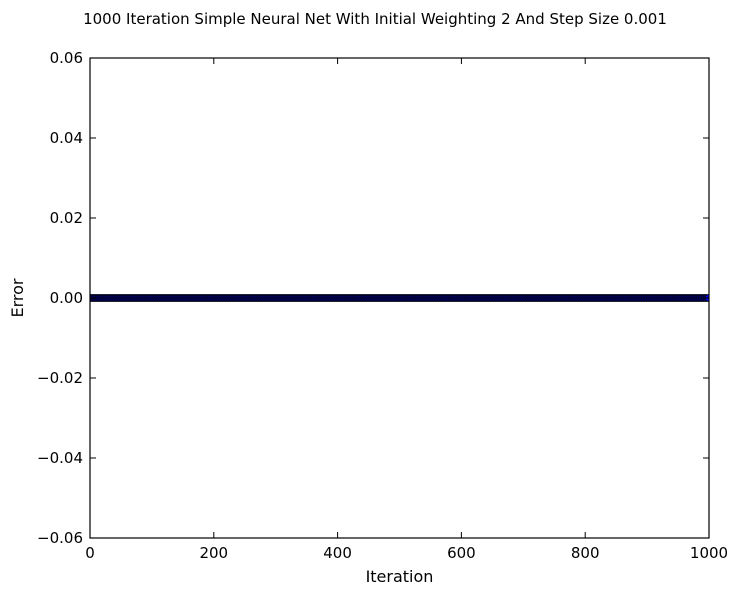 This screenshot has width=738, height=600. Describe the element at coordinates (90, 553) in the screenshot. I see `x-tick-label: 0` at that location.